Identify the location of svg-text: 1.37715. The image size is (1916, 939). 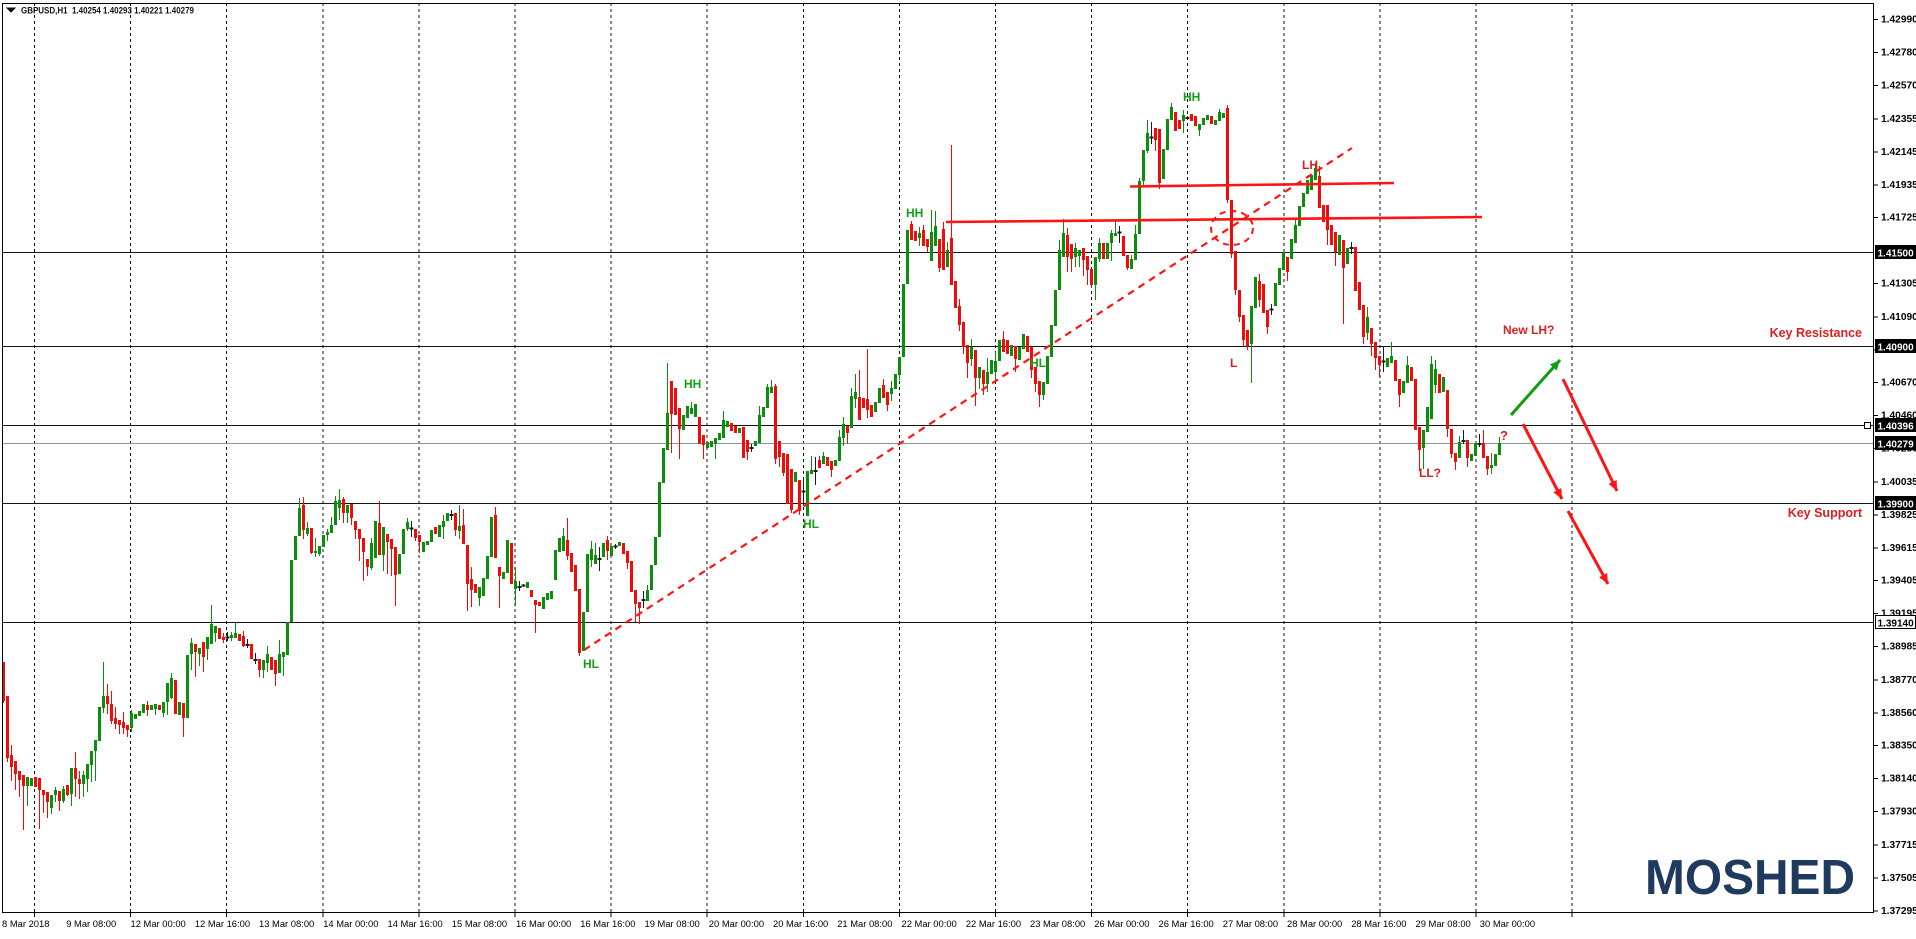
(1898, 845).